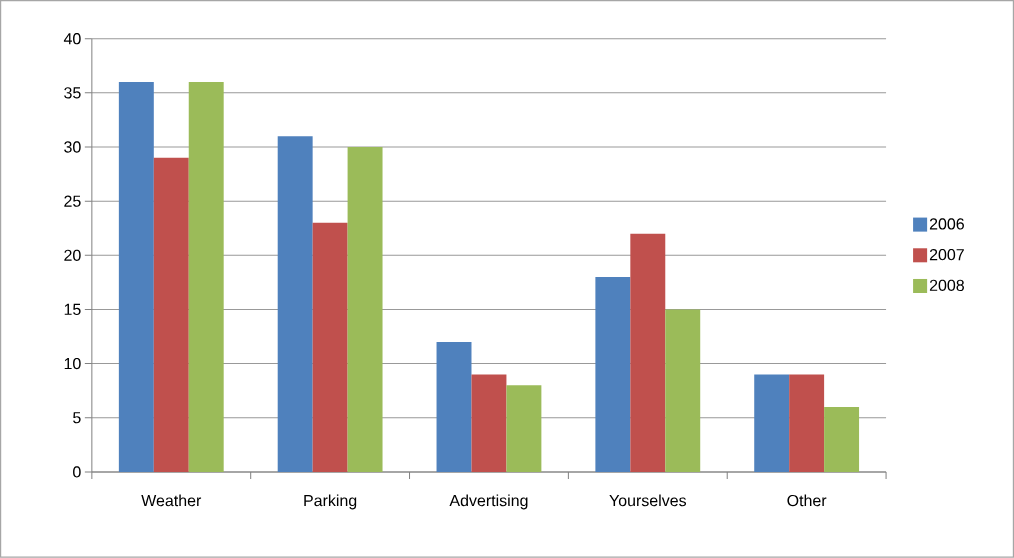  Describe the element at coordinates (72, 364) in the screenshot. I see `y-tick-label: 10` at that location.